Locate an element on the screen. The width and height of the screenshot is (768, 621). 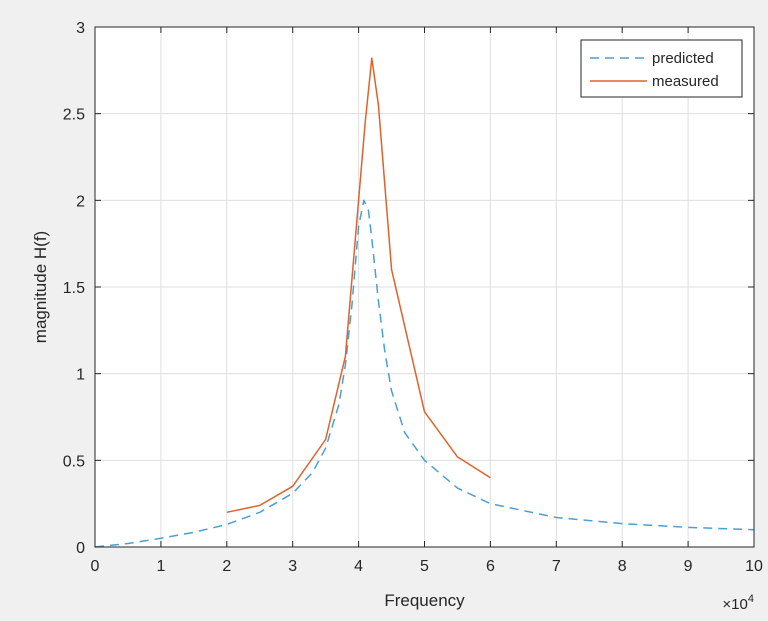
x-exponent: ×10⁴ is located at coordinates (738, 603).